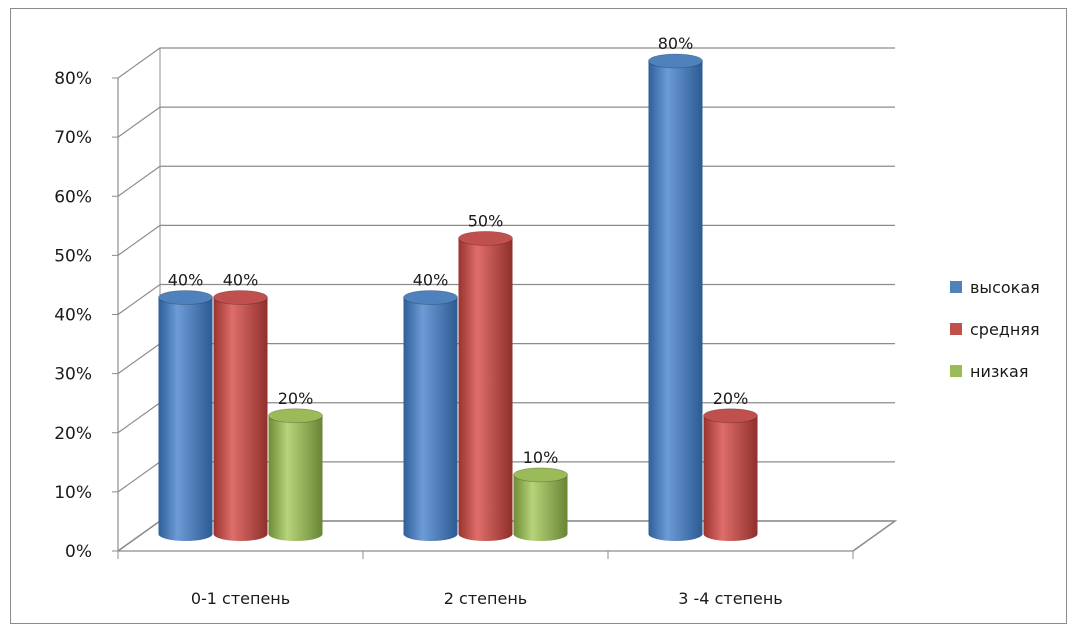 The width and height of the screenshot is (1078, 634). I want to click on y-tick-label: 80%, so click(73, 79).